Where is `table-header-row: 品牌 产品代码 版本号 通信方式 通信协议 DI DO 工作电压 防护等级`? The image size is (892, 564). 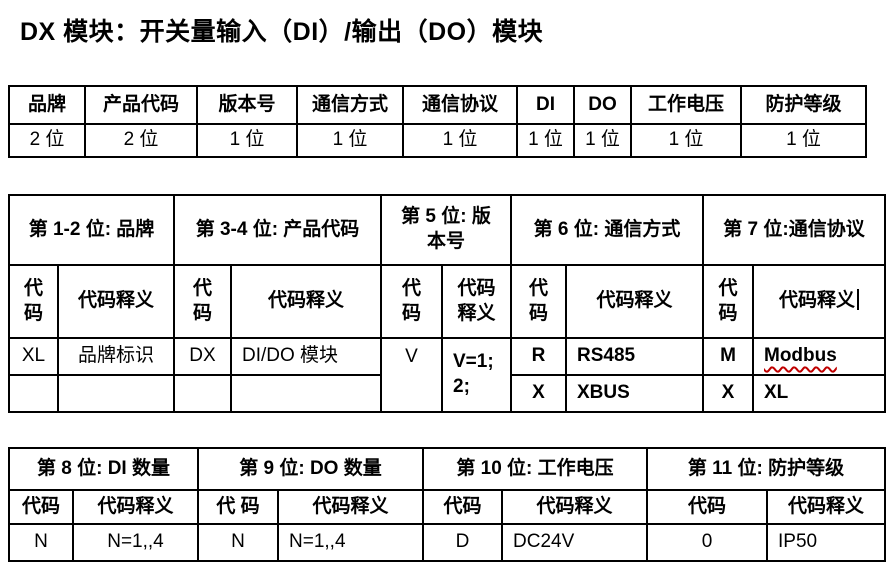 table-header-row: 品牌 产品代码 版本号 通信方式 通信协议 DI DO 工作电压 防护等级 is located at coordinates (437, 105).